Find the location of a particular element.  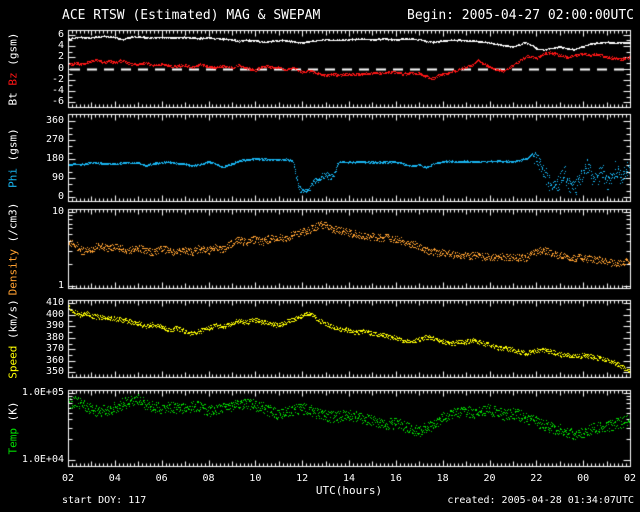

panel-axis-label-part: Phi is located at coordinates (13, 174).